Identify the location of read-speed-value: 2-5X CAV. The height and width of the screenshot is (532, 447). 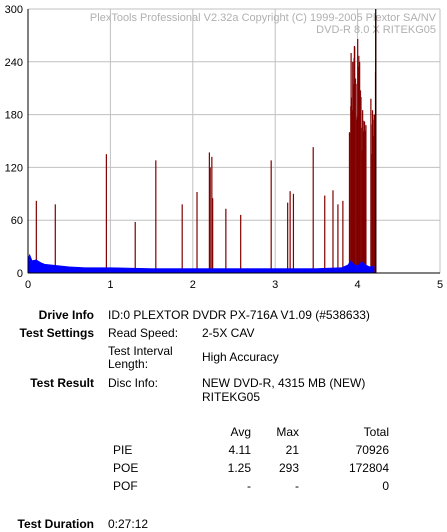
(228, 333).